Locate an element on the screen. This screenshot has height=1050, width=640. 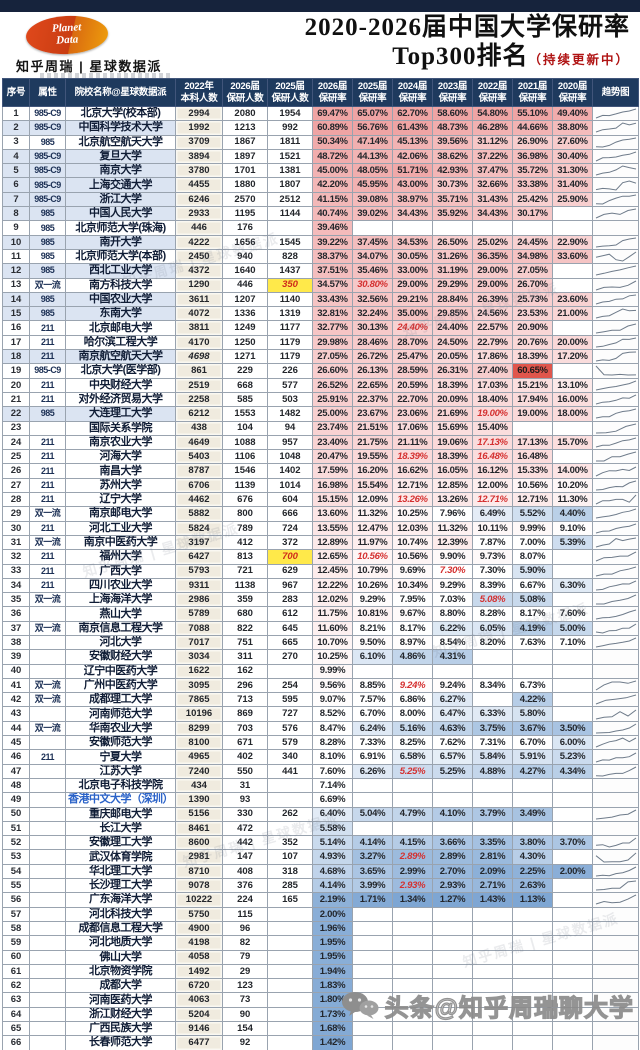
cell-rate-2022: 15.40% is located at coordinates (492, 428).